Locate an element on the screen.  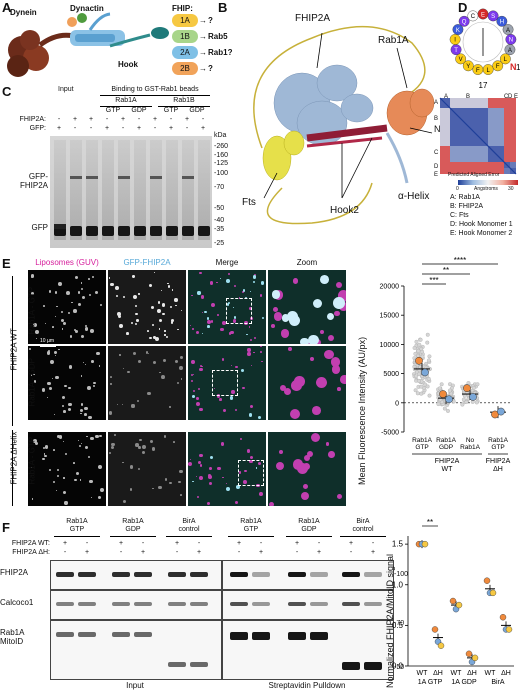
pae-block is located at coordinates (507, 103).